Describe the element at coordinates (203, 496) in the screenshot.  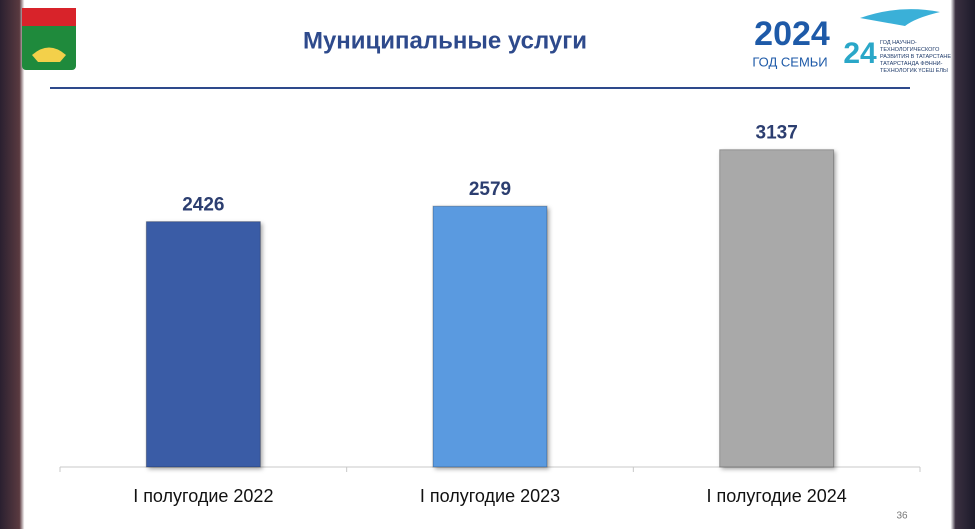
I see `x-tick-label: I полугодие 2022` at that location.